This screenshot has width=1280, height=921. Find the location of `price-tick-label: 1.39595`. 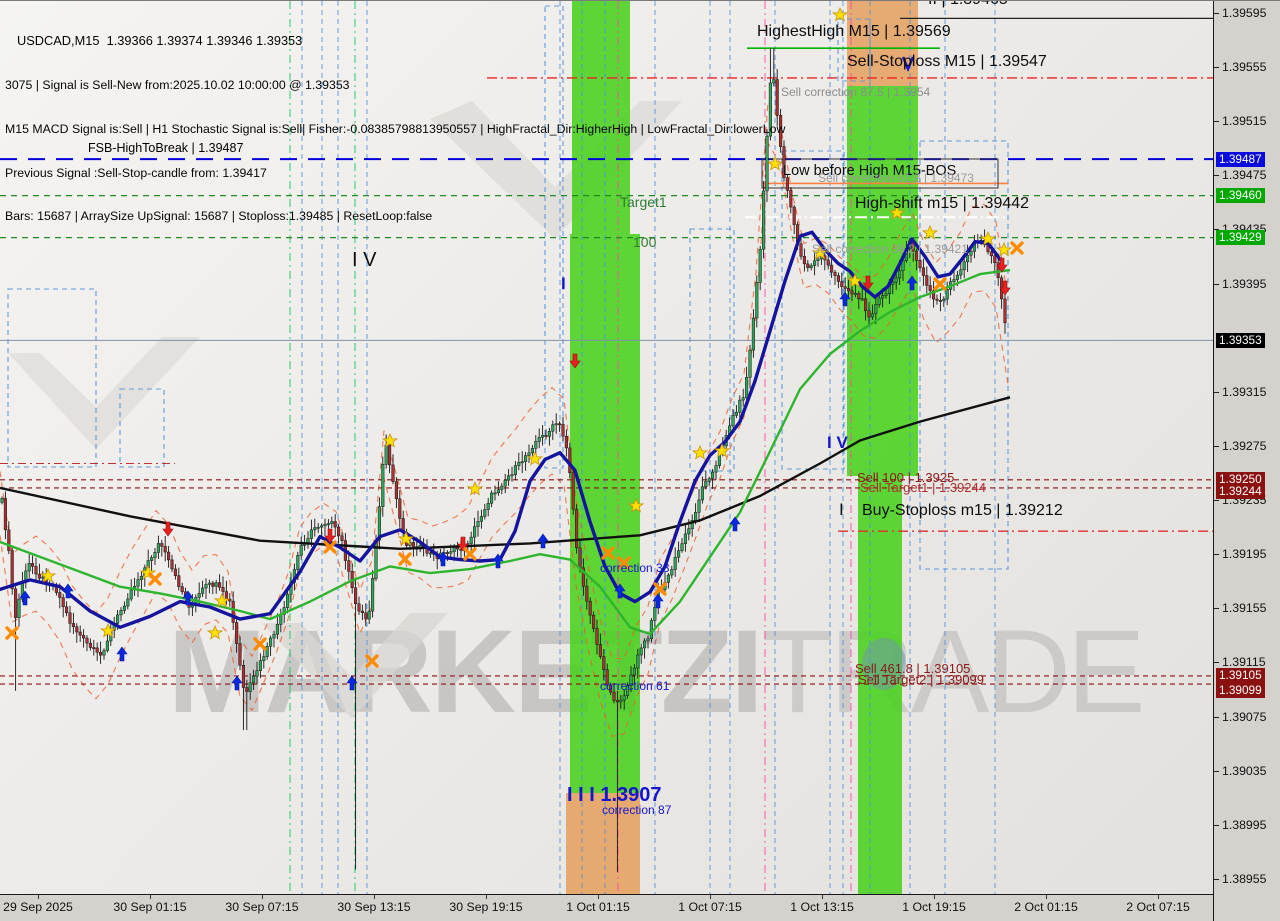

price-tick-label: 1.39595 is located at coordinates (1244, 13).